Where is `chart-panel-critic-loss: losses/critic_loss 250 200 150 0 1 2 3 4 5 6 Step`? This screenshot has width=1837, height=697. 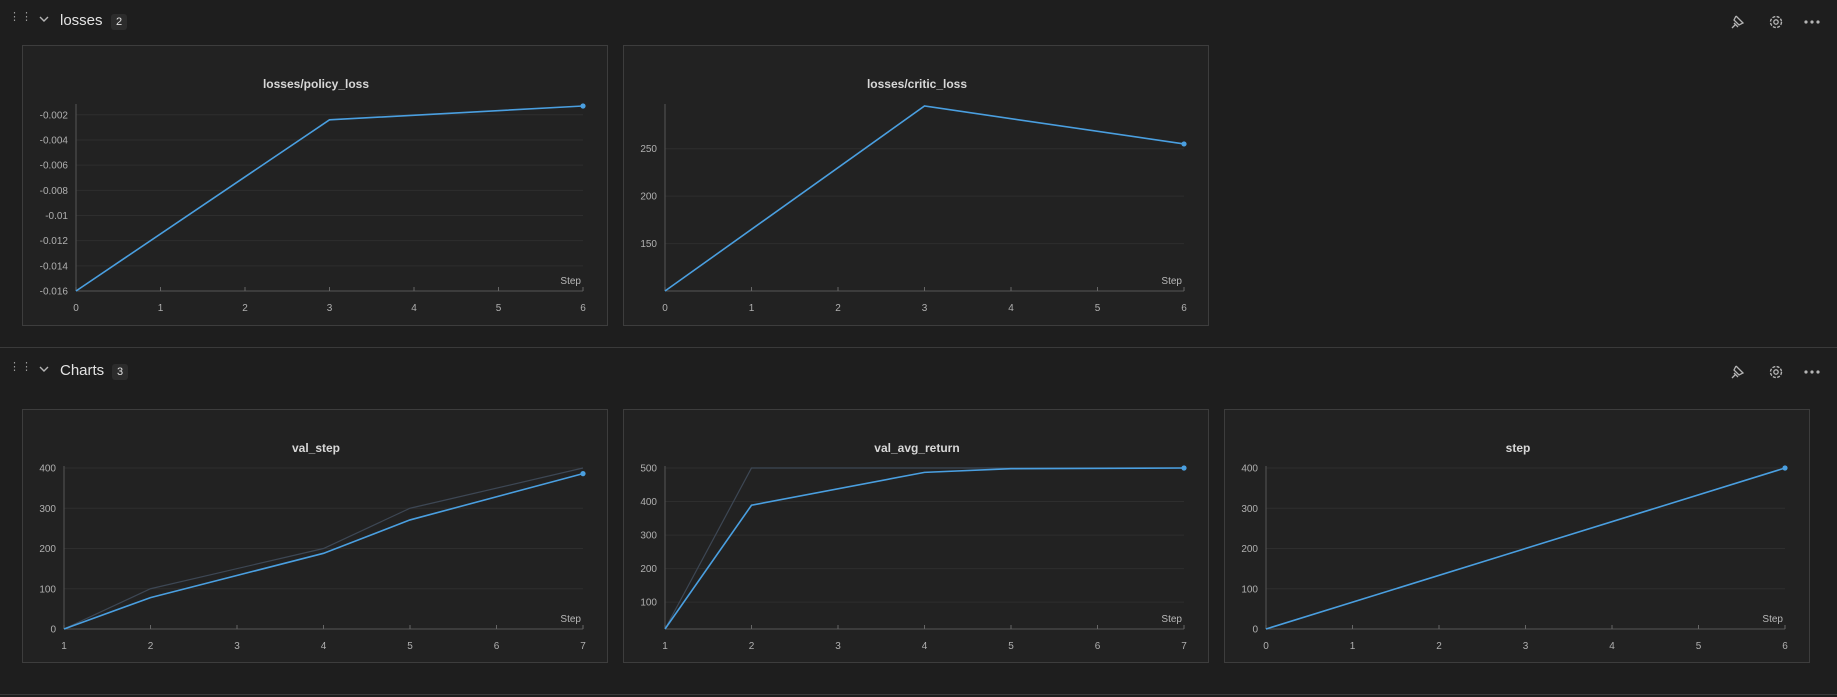 chart-panel-critic-loss: losses/critic_loss 250 200 150 0 1 2 3 4 5 6 Step is located at coordinates (916, 185).